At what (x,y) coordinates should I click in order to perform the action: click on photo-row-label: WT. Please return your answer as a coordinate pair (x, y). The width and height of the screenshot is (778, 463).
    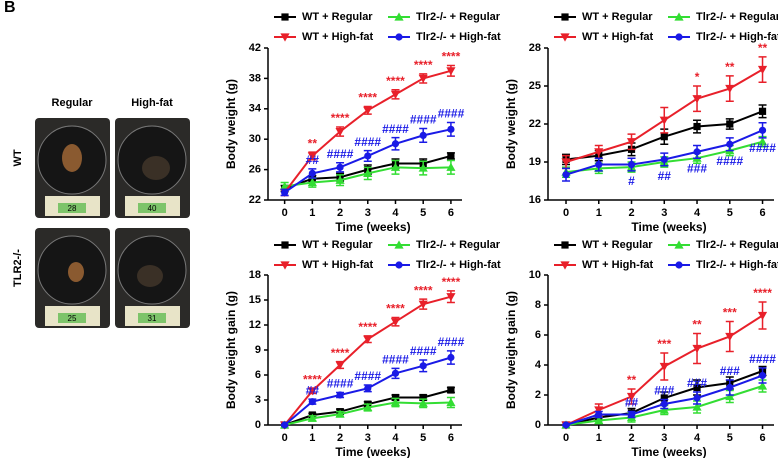
    Looking at the image, I should click on (18, 157).